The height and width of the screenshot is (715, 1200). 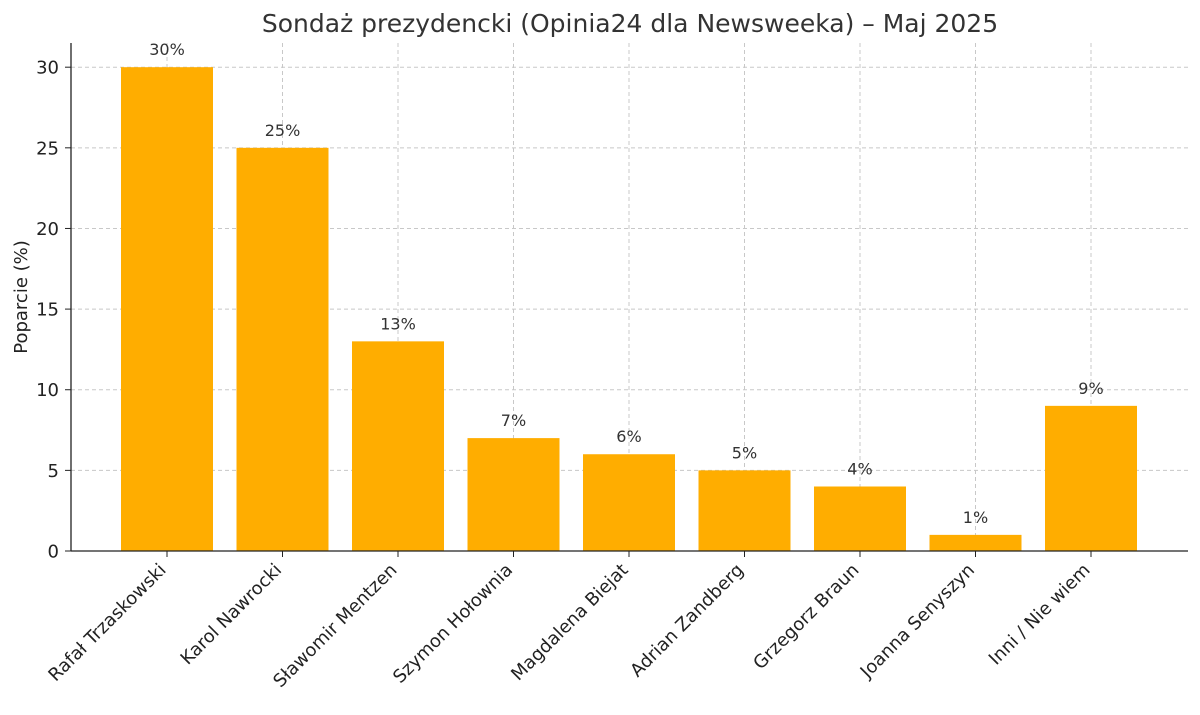 What do you see at coordinates (47, 229) in the screenshot?
I see `y-tick-label-4: 20` at bounding box center [47, 229].